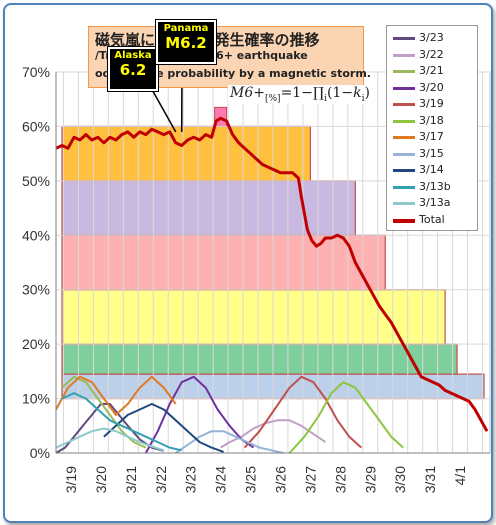 The width and height of the screenshot is (496, 525). I want to click on legend-label: 3/22, so click(431, 54).